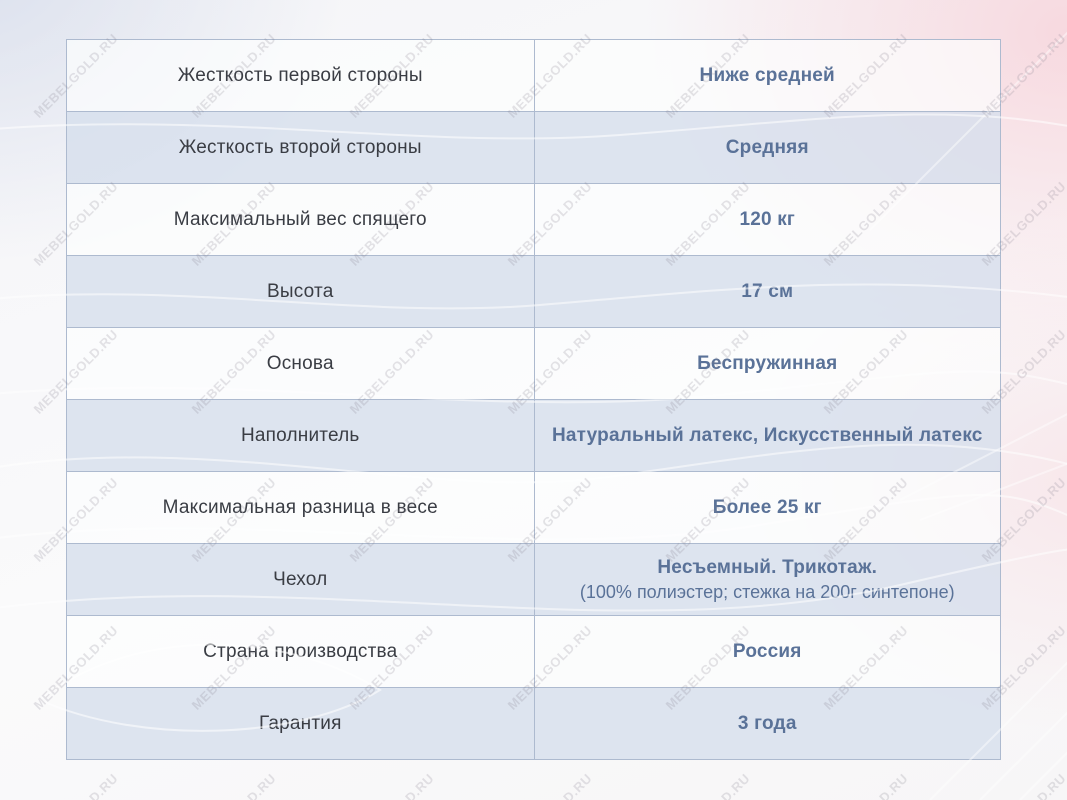  I want to click on spec-value: 3 года, so click(767, 723).